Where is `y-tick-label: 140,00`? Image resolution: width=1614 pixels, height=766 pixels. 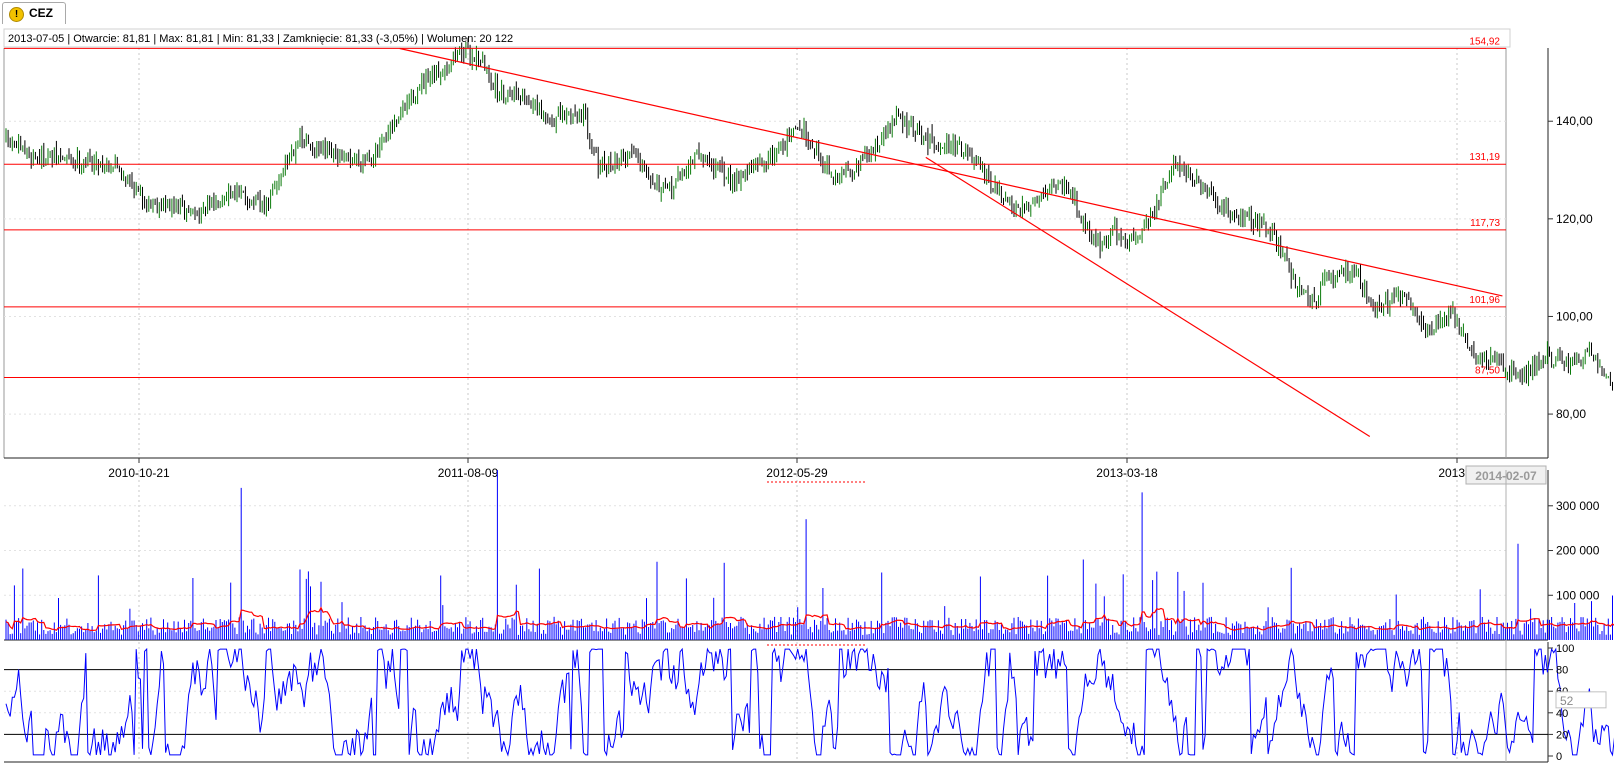
y-tick-label: 140,00 is located at coordinates (1574, 121).